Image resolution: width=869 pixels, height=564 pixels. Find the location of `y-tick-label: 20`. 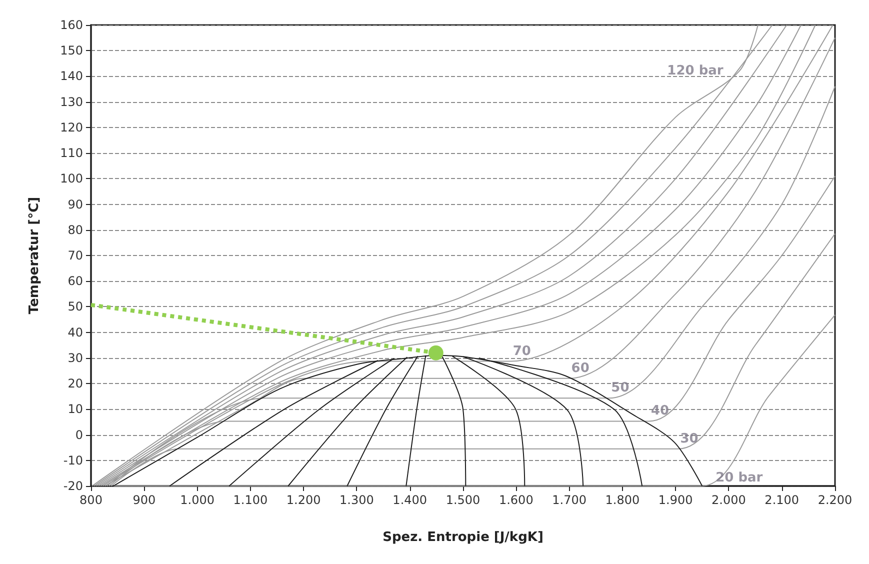

y-tick-label: 20 is located at coordinates (75, 383).